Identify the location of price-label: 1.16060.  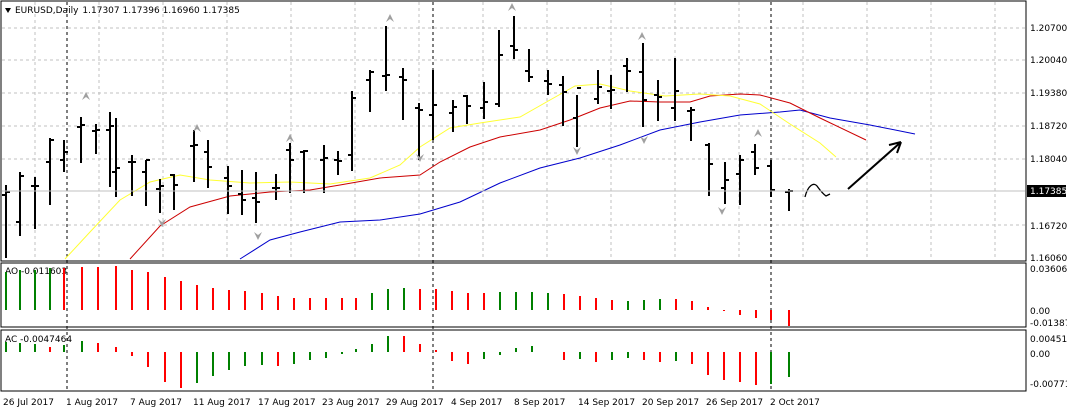
(1048, 259).